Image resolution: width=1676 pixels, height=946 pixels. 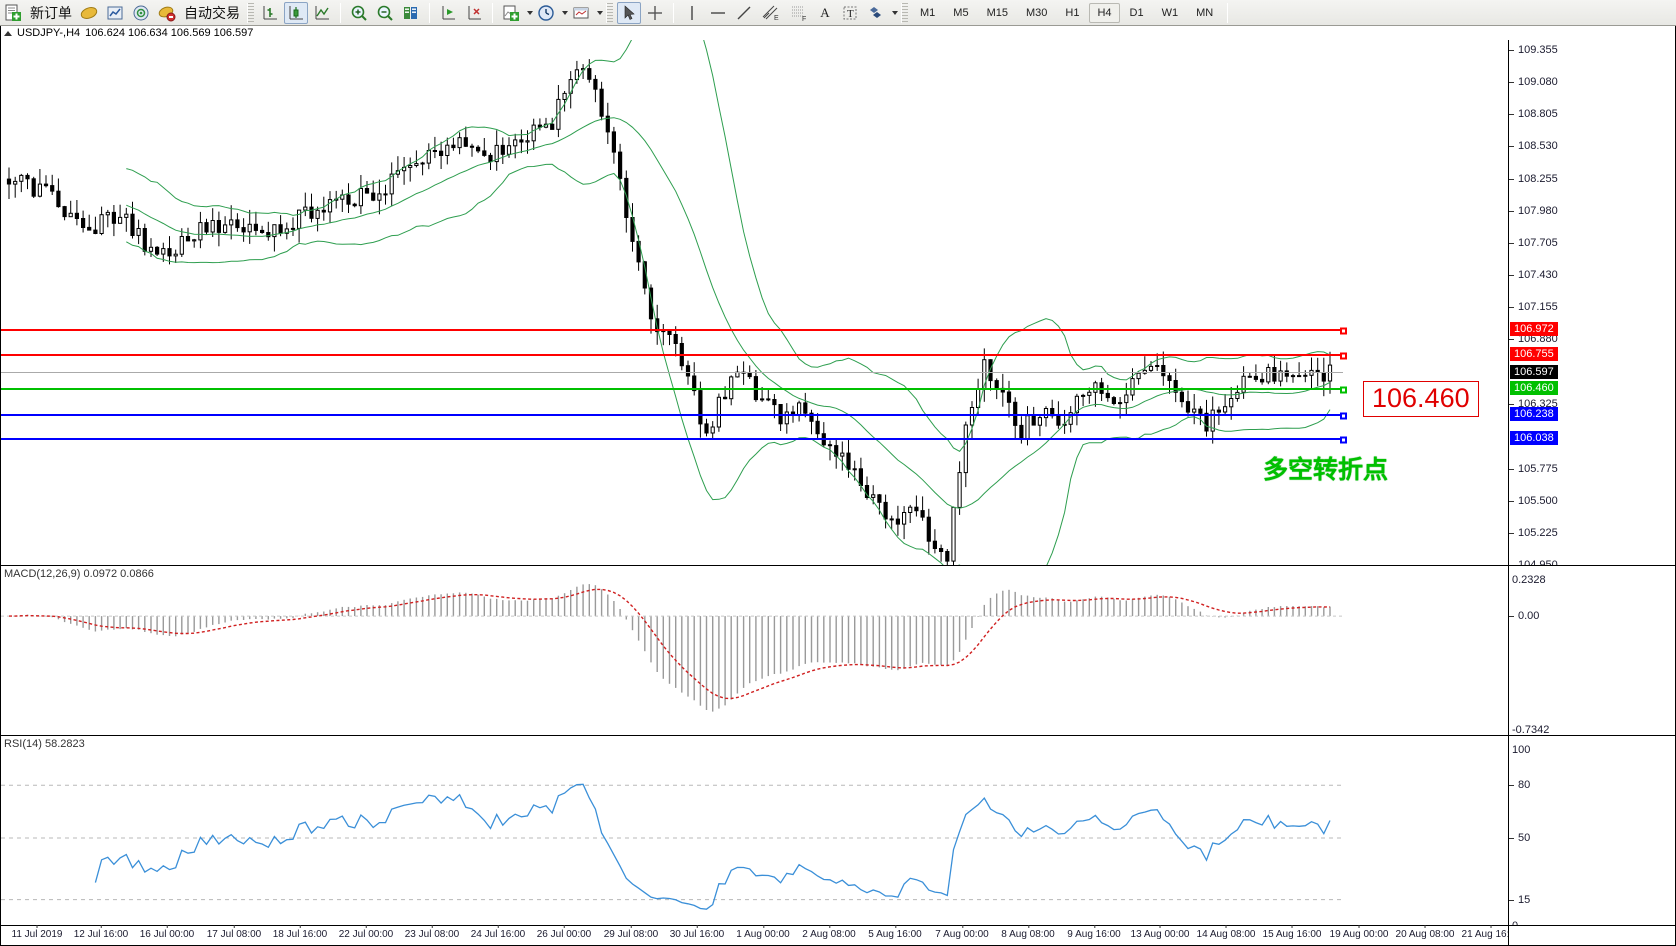 I want to click on objects-dropdown-icon, so click(x=895, y=12).